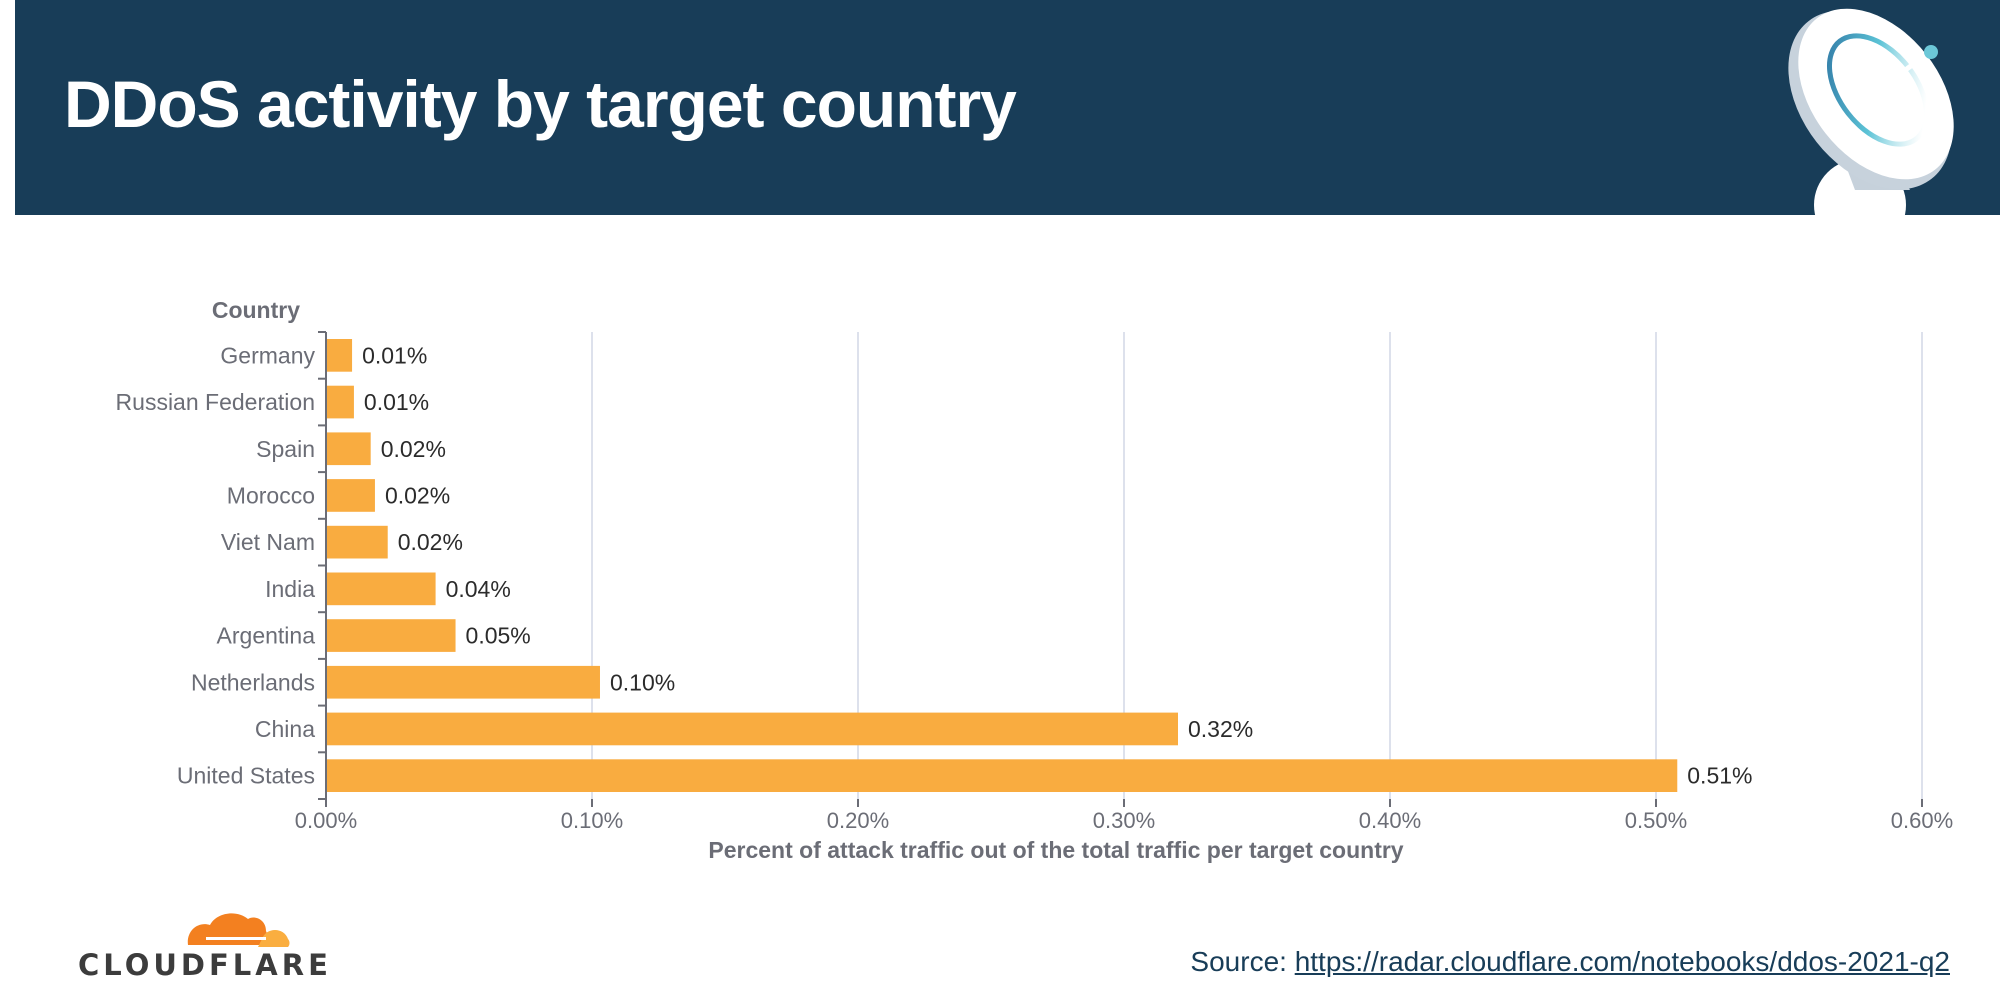 The height and width of the screenshot is (1000, 2000). What do you see at coordinates (1719, 776) in the screenshot?
I see `data-label: 0.51%` at bounding box center [1719, 776].